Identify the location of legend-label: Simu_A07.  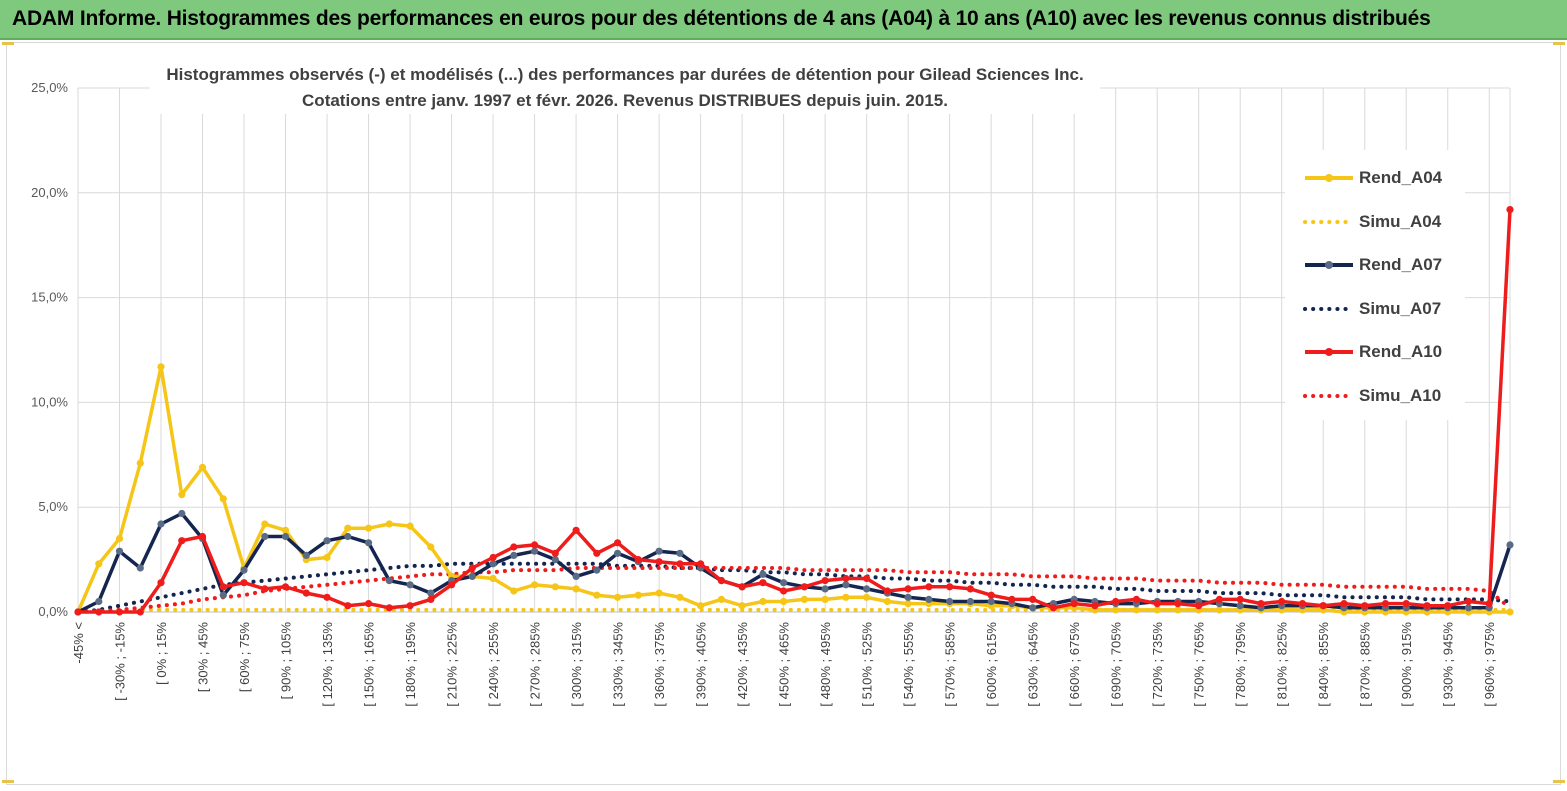
(1400, 308).